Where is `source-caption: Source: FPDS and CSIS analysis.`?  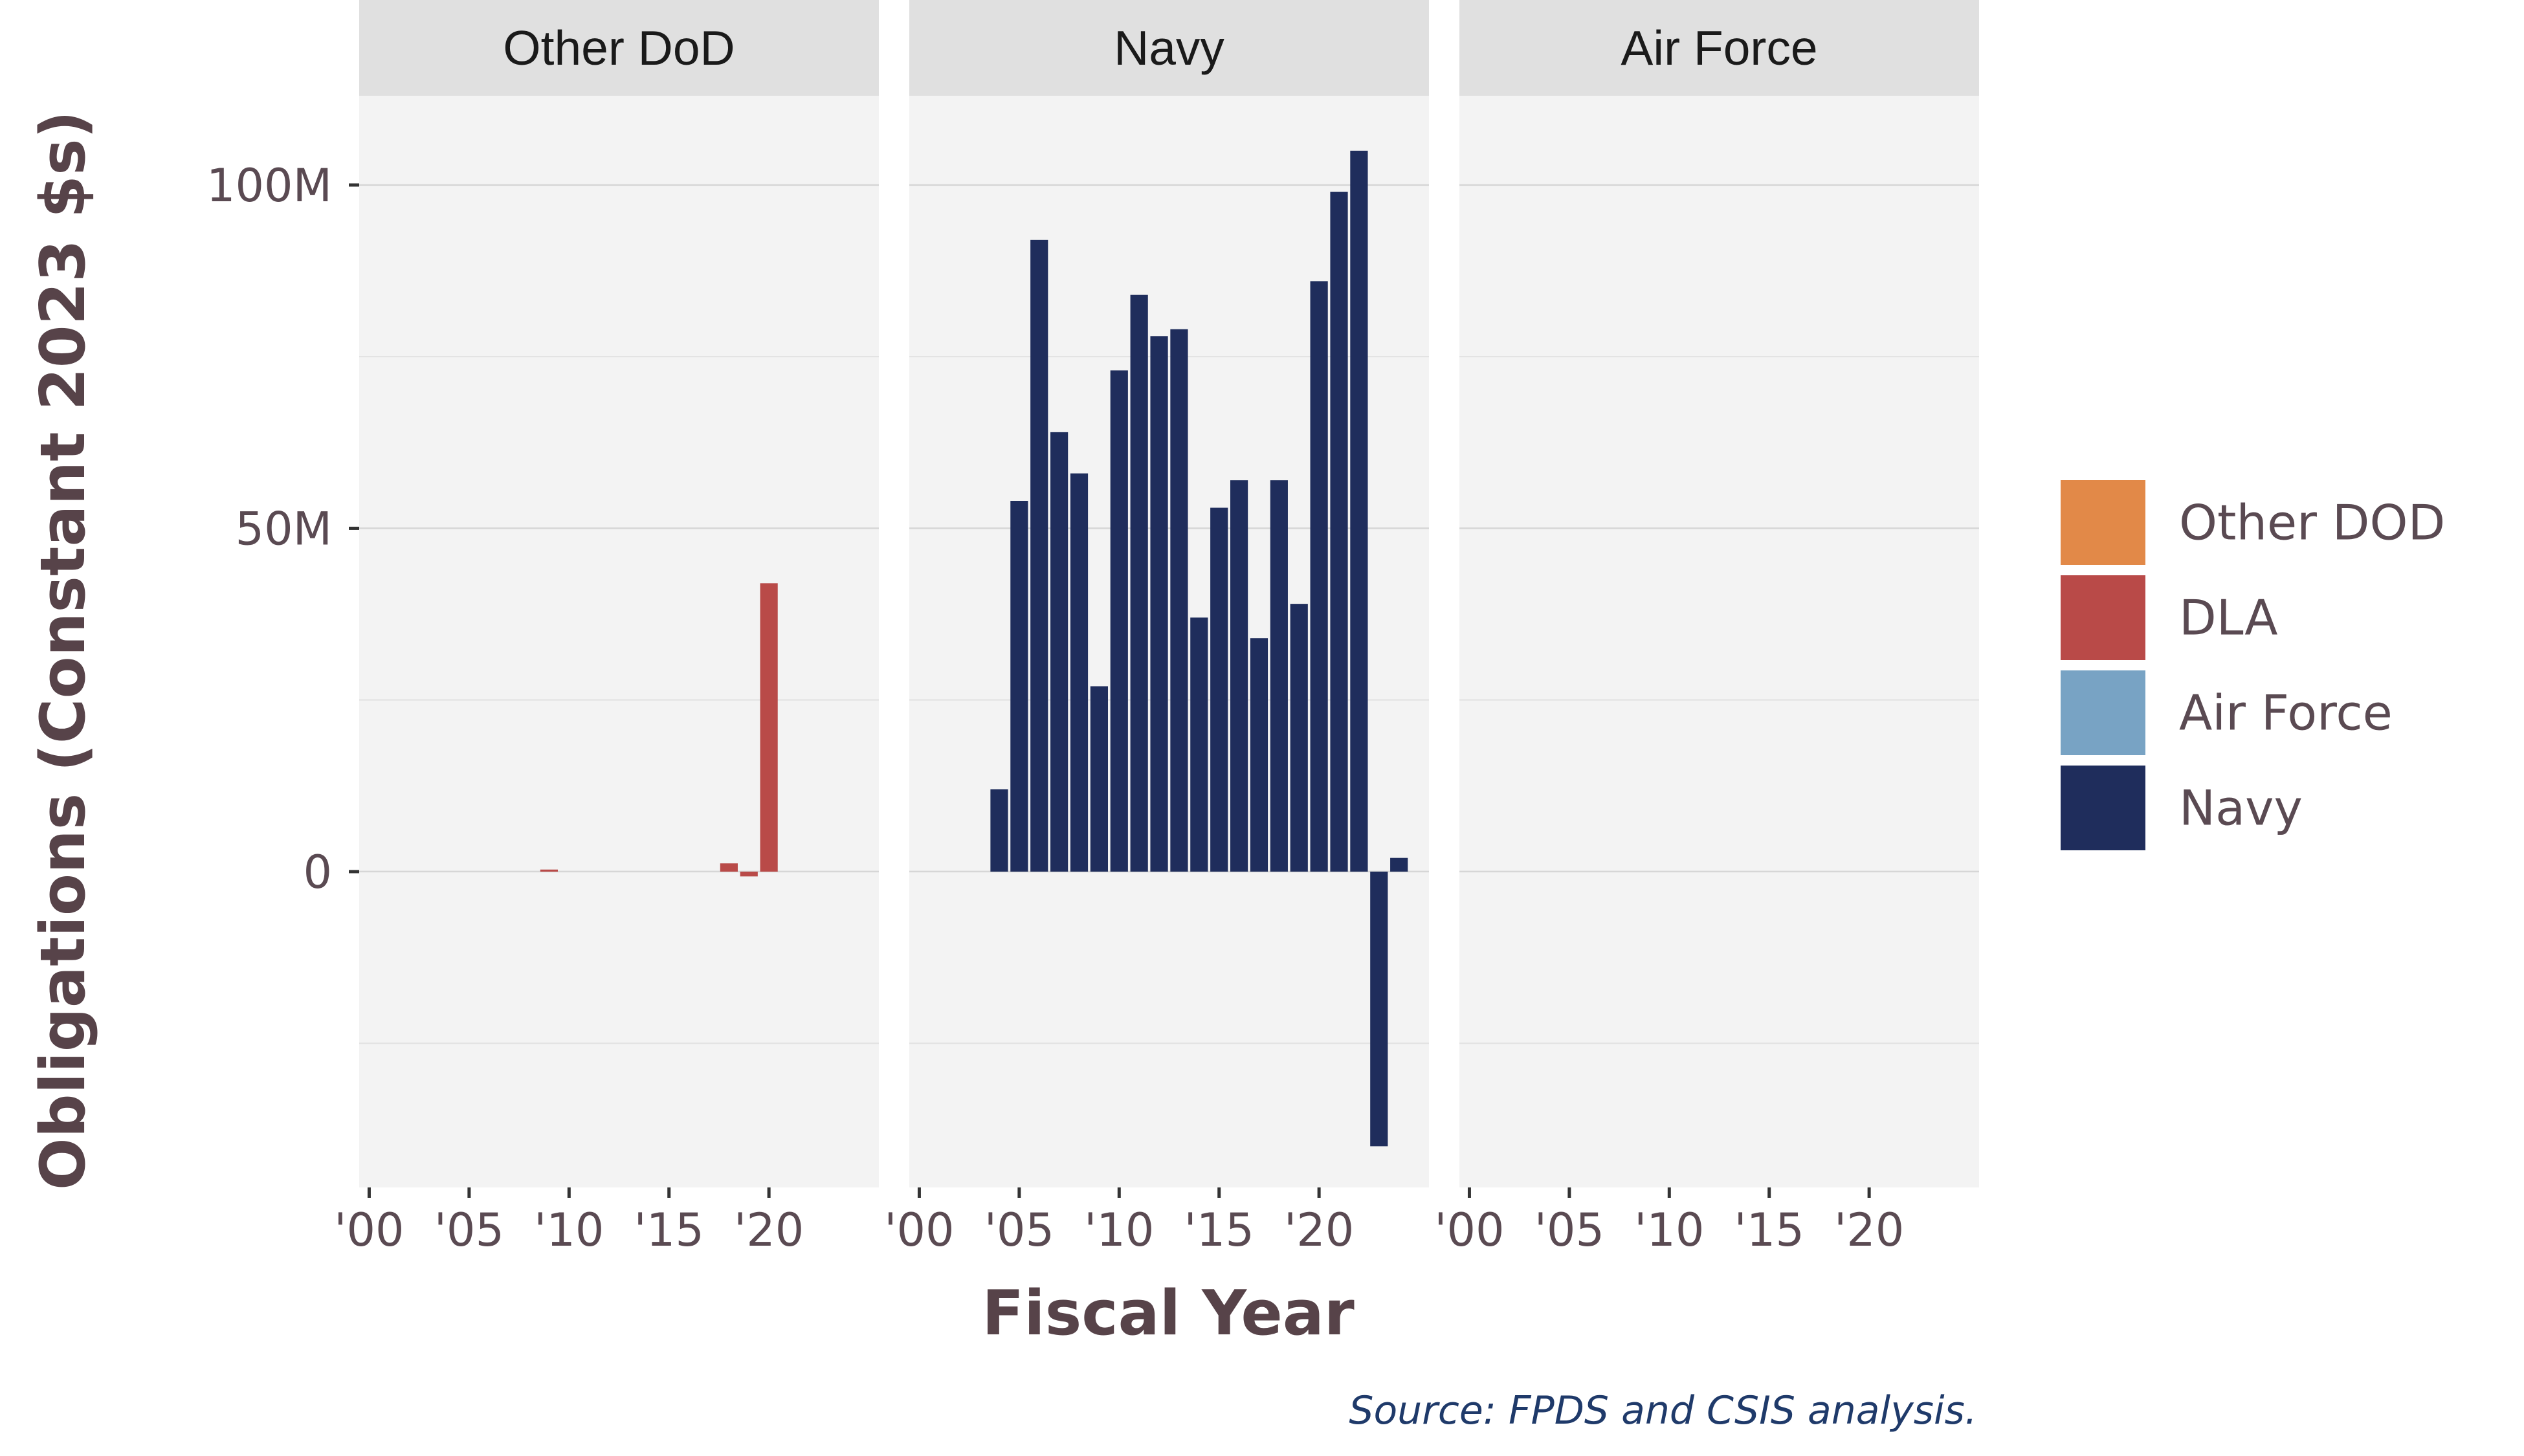
source-caption: Source: FPDS and CSIS analysis. is located at coordinates (1663, 1410).